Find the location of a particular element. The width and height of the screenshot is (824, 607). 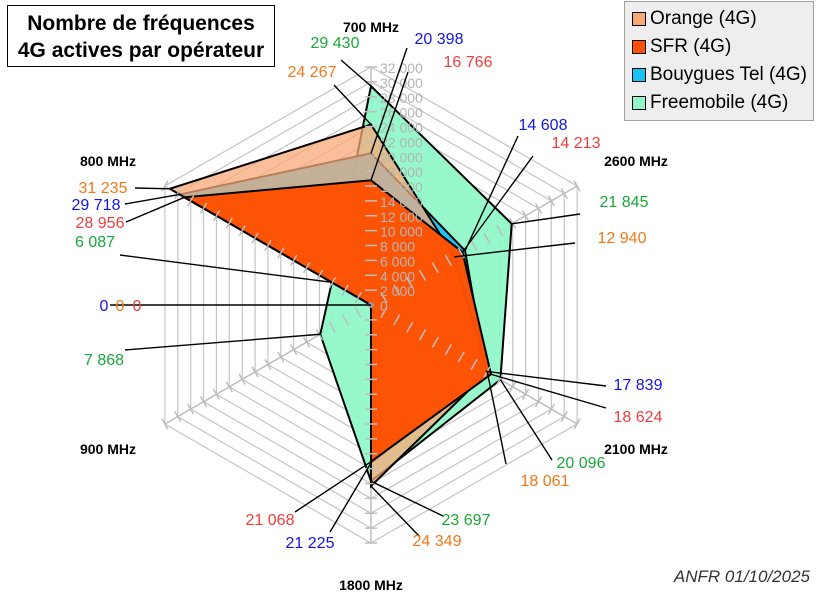

tick-label: 32 000 is located at coordinates (401, 68).